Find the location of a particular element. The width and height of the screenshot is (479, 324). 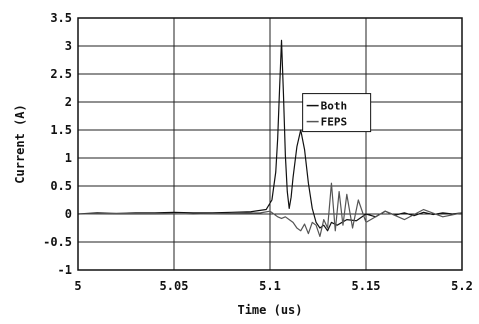

x-tick-label: 5.2 is located at coordinates (462, 286).